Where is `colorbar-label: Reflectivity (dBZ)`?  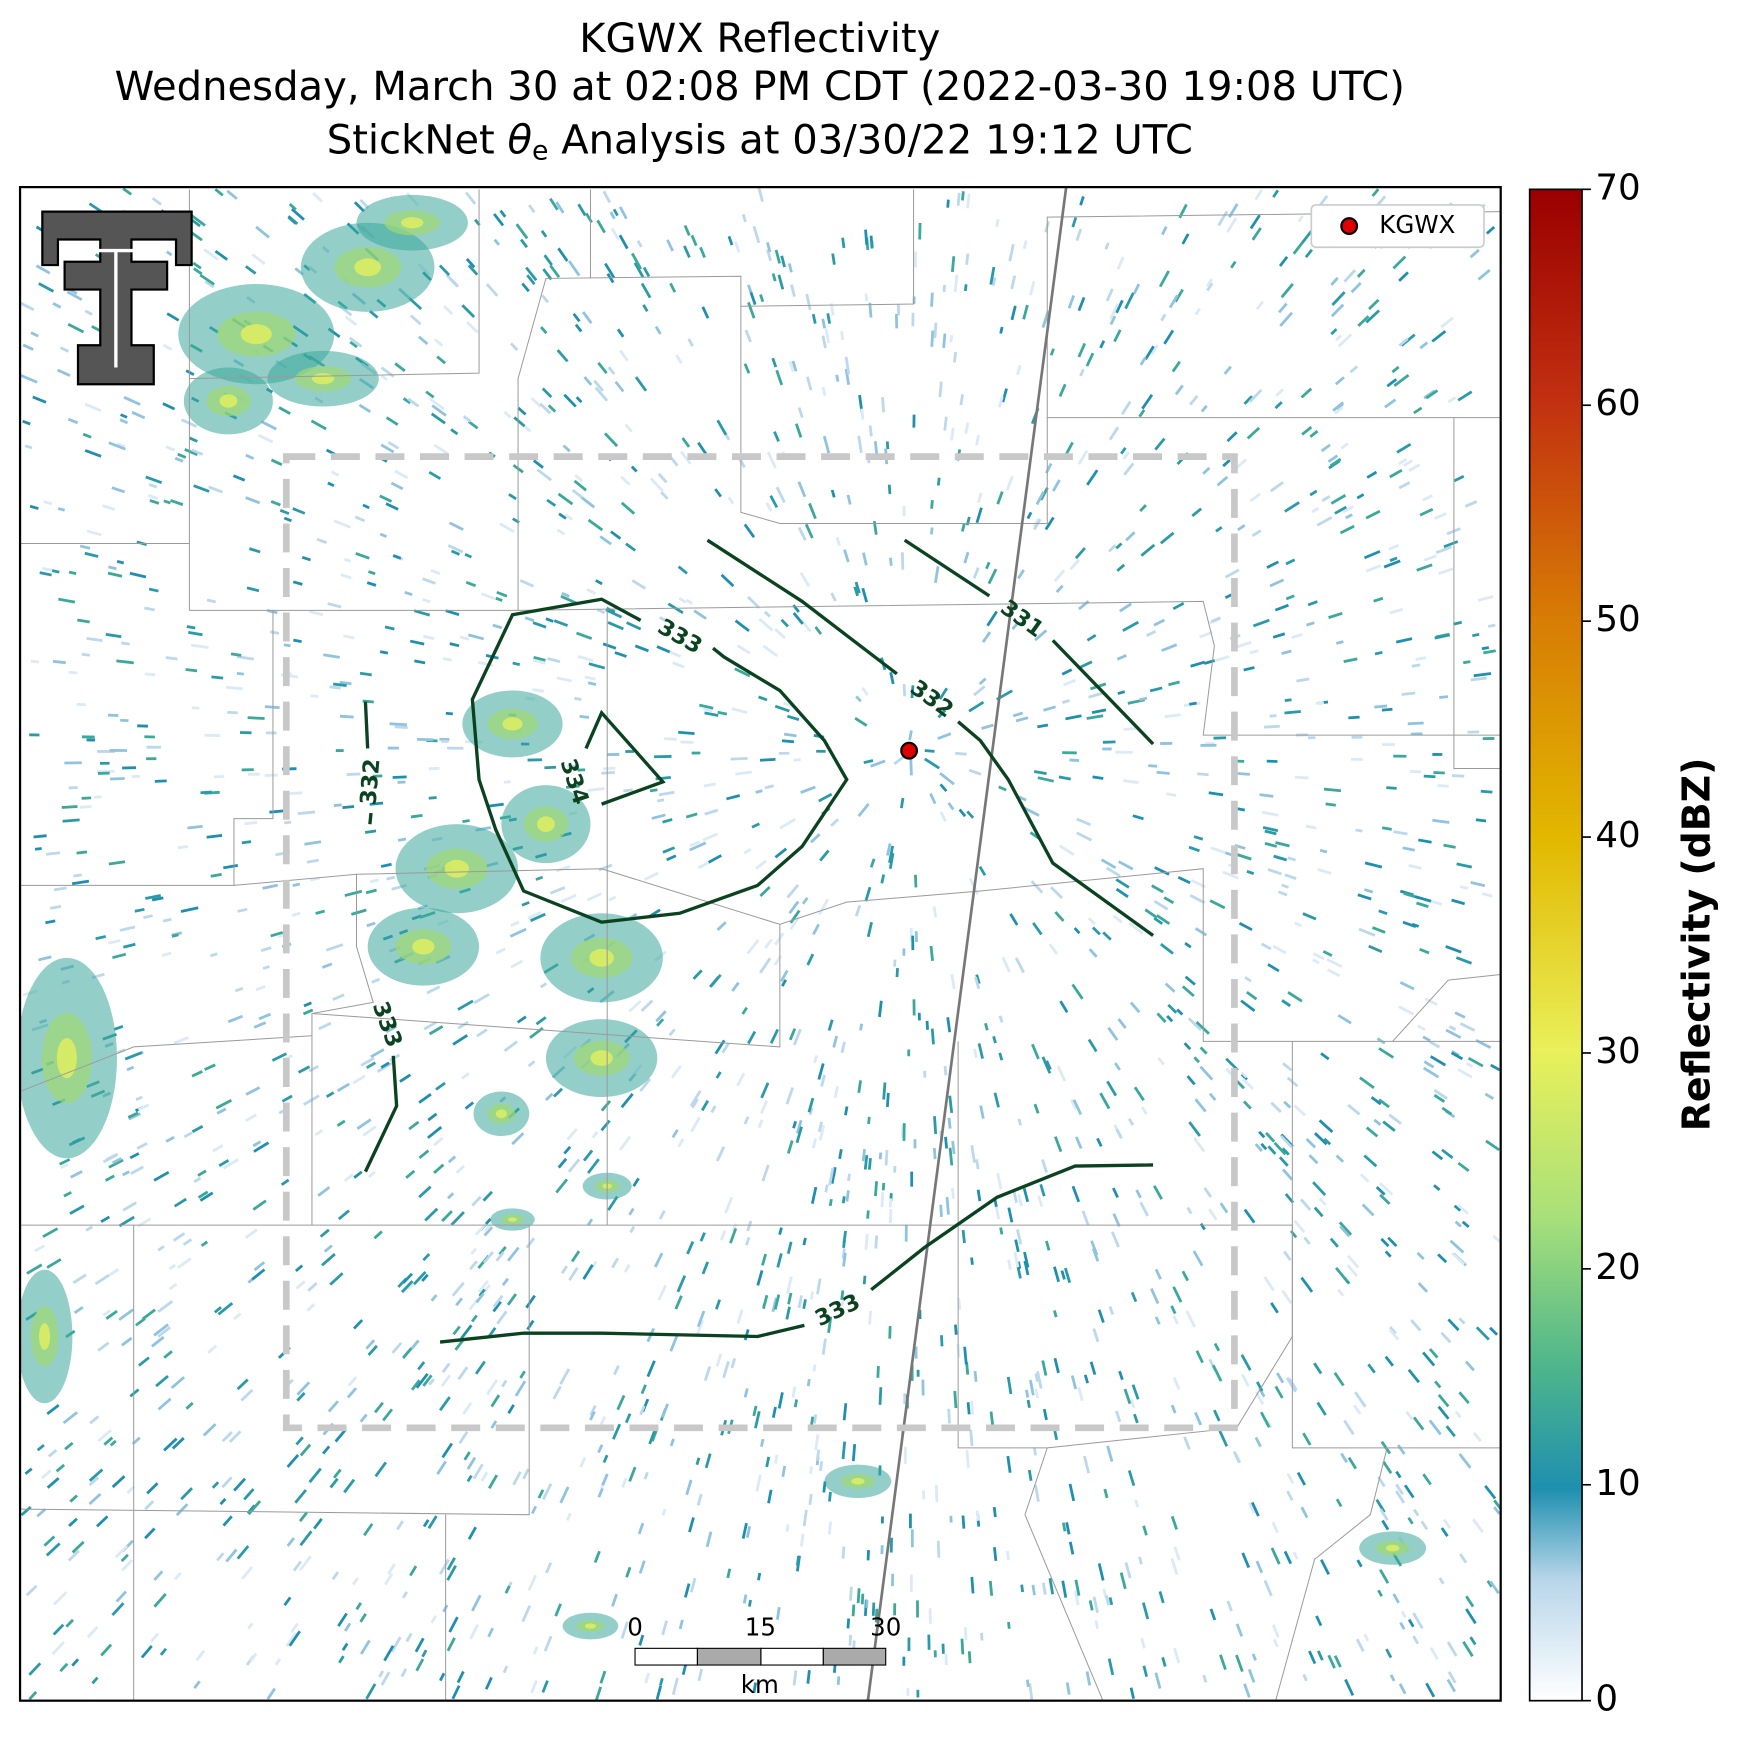
colorbar-label: Reflectivity (dBZ) is located at coordinates (1697, 945).